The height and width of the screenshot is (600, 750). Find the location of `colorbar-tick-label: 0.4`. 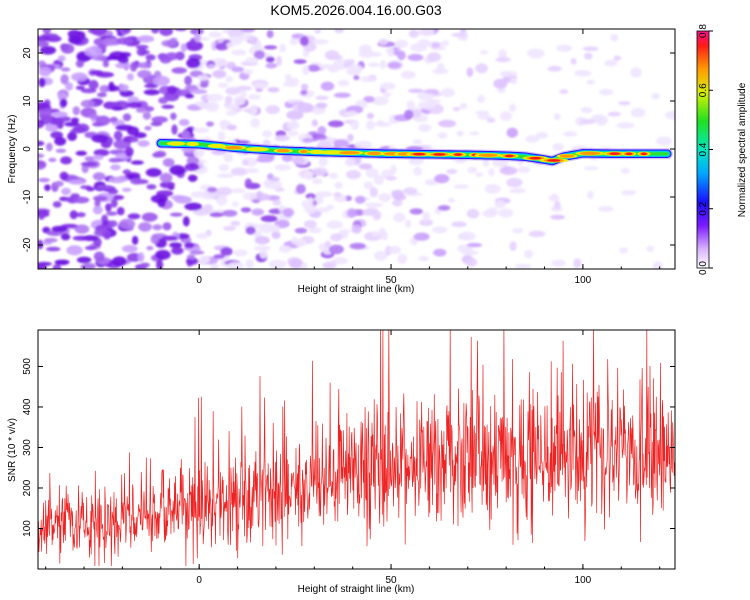

colorbar-tick-label: 0.4 is located at coordinates (703, 149).